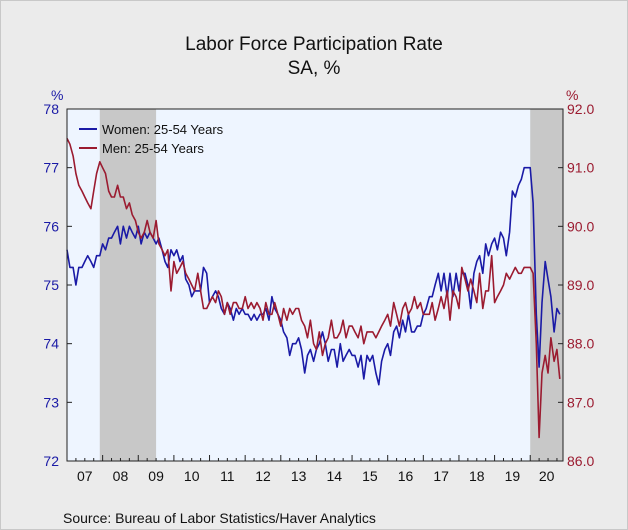  What do you see at coordinates (51, 109) in the screenshot?
I see `left-tick-label: 78` at bounding box center [51, 109].